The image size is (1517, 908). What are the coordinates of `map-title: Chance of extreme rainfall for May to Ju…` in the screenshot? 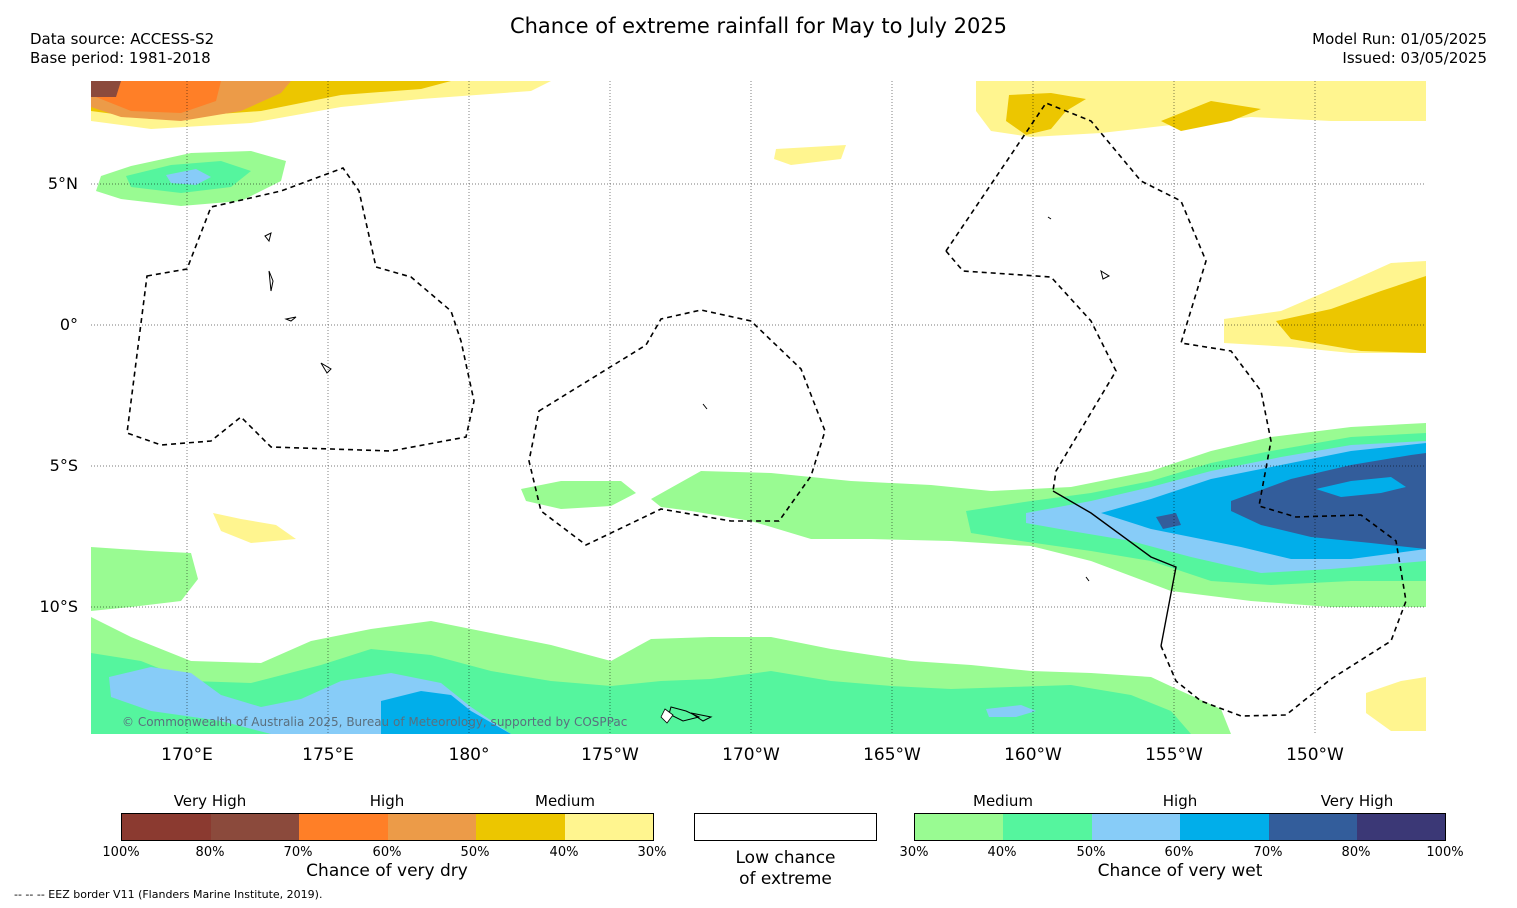 It's located at (758, 26).